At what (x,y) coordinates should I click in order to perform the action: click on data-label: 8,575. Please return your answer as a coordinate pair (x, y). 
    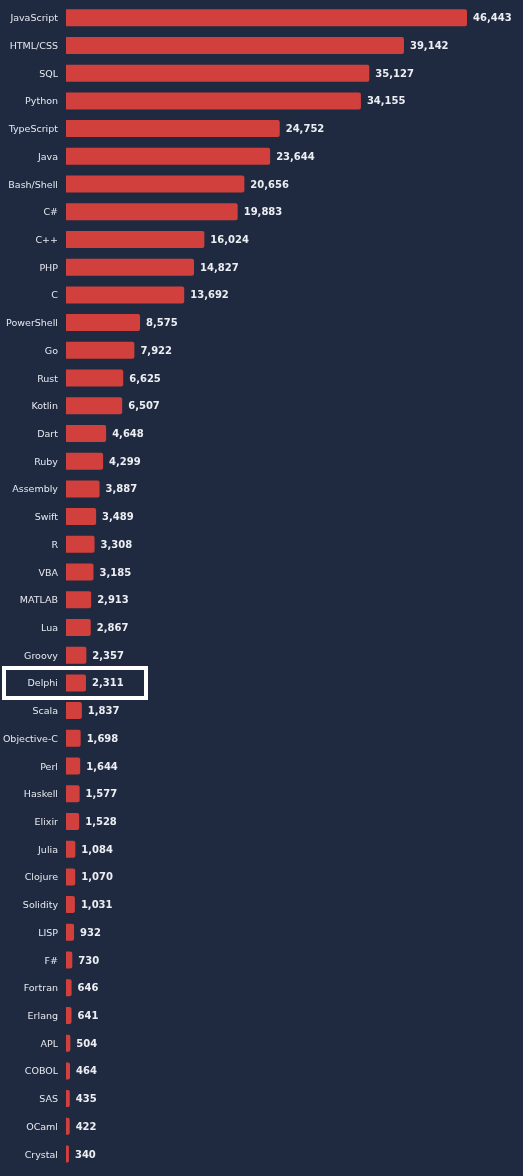
    Looking at the image, I should click on (162, 323).